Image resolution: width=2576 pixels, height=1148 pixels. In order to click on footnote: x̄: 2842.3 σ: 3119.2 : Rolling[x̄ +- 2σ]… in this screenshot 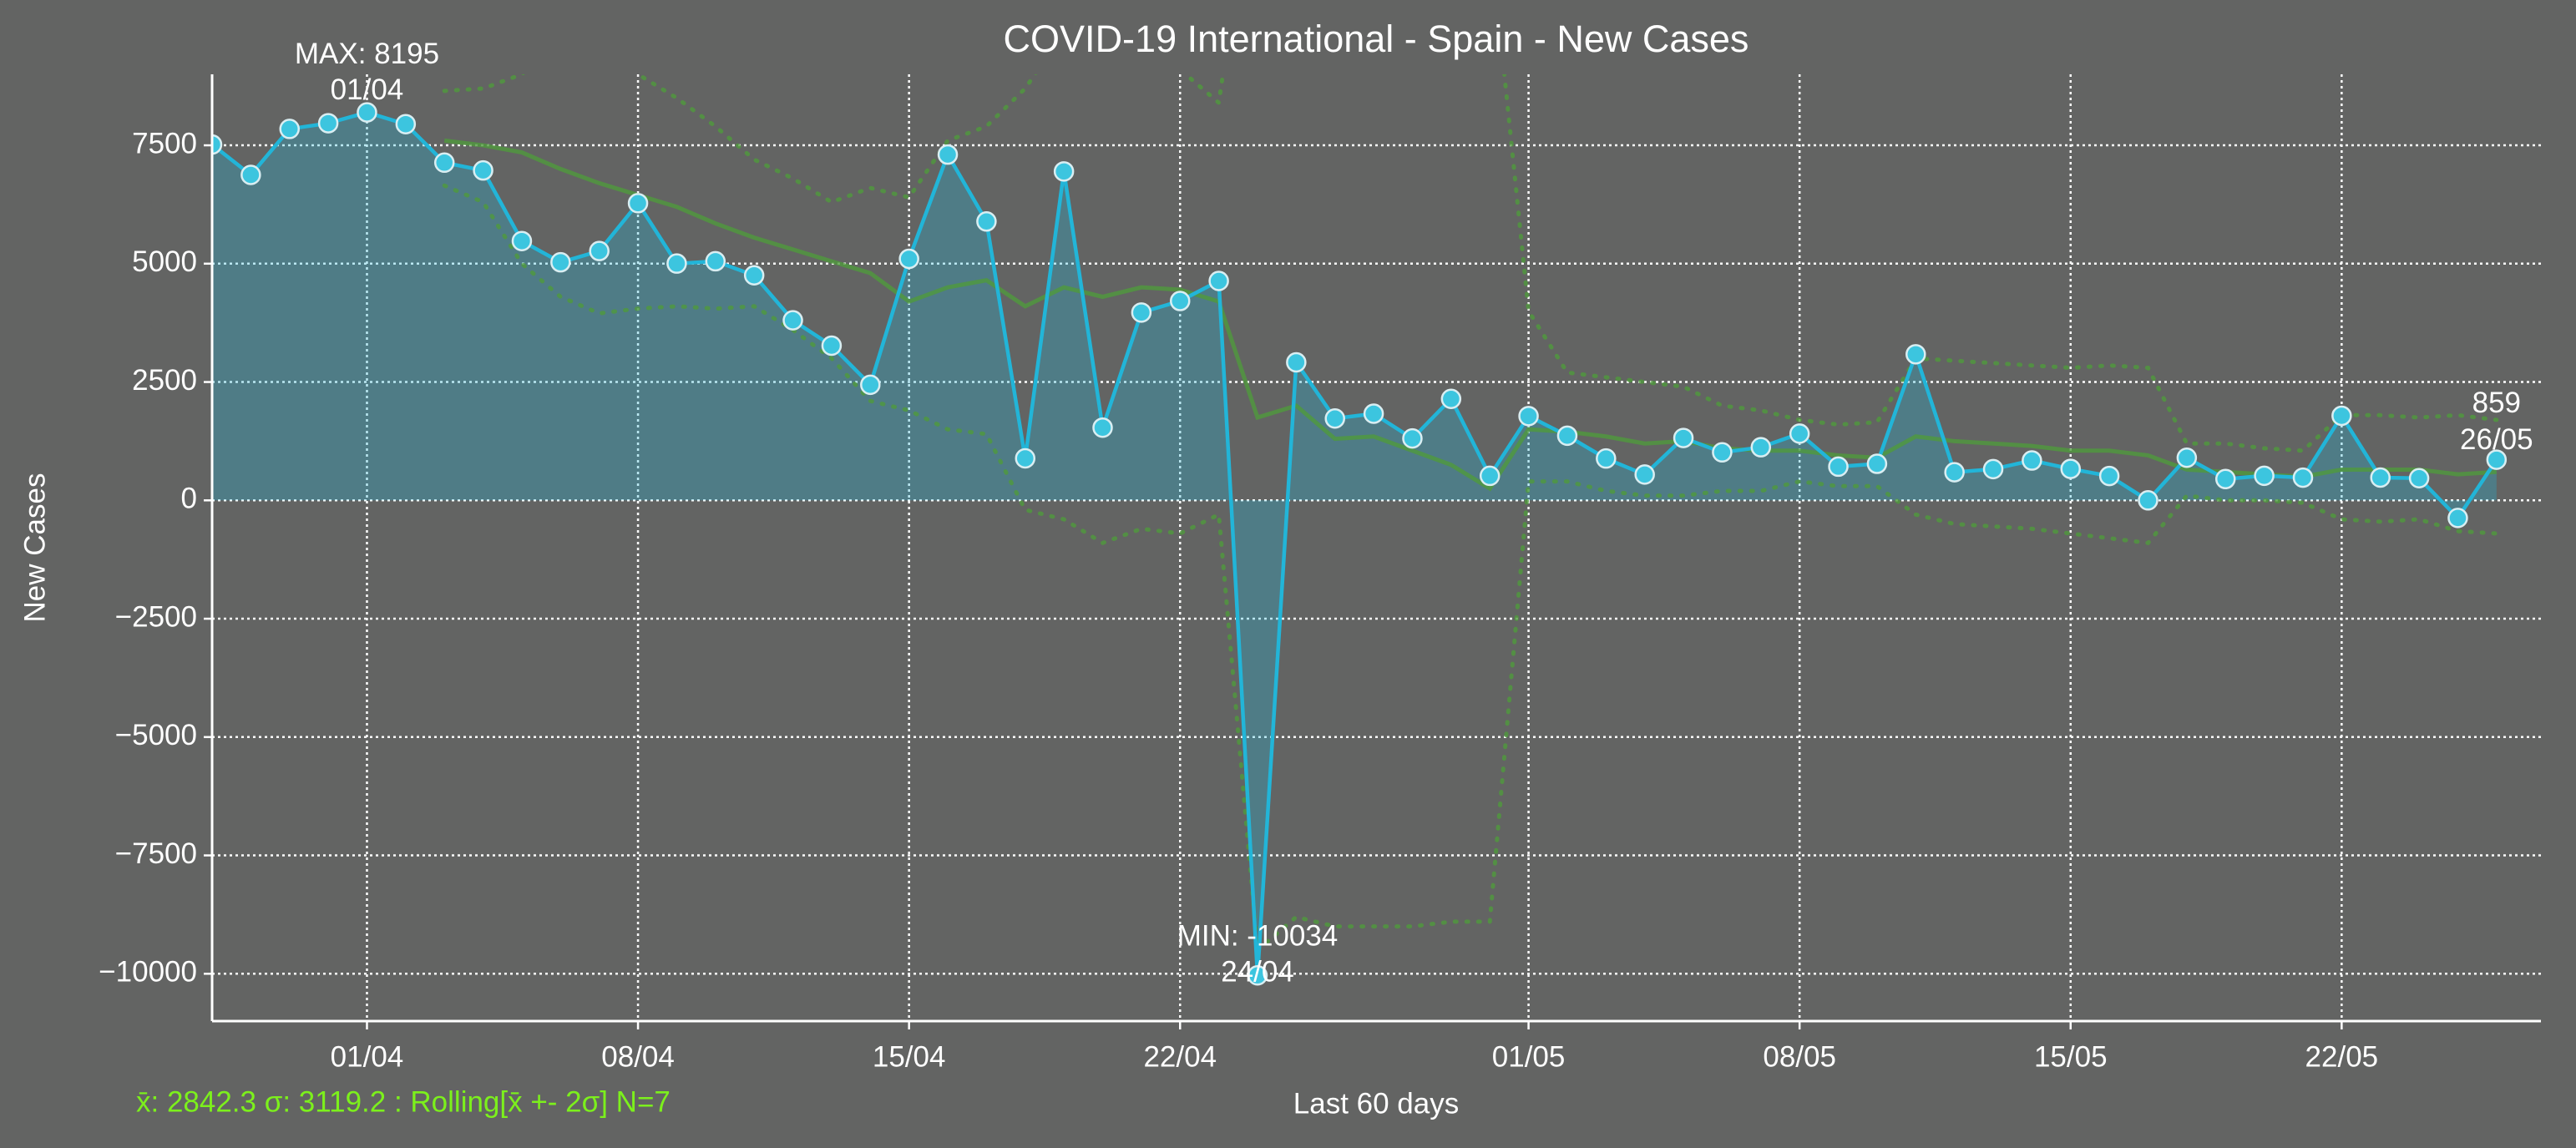, I will do `click(403, 1101)`.